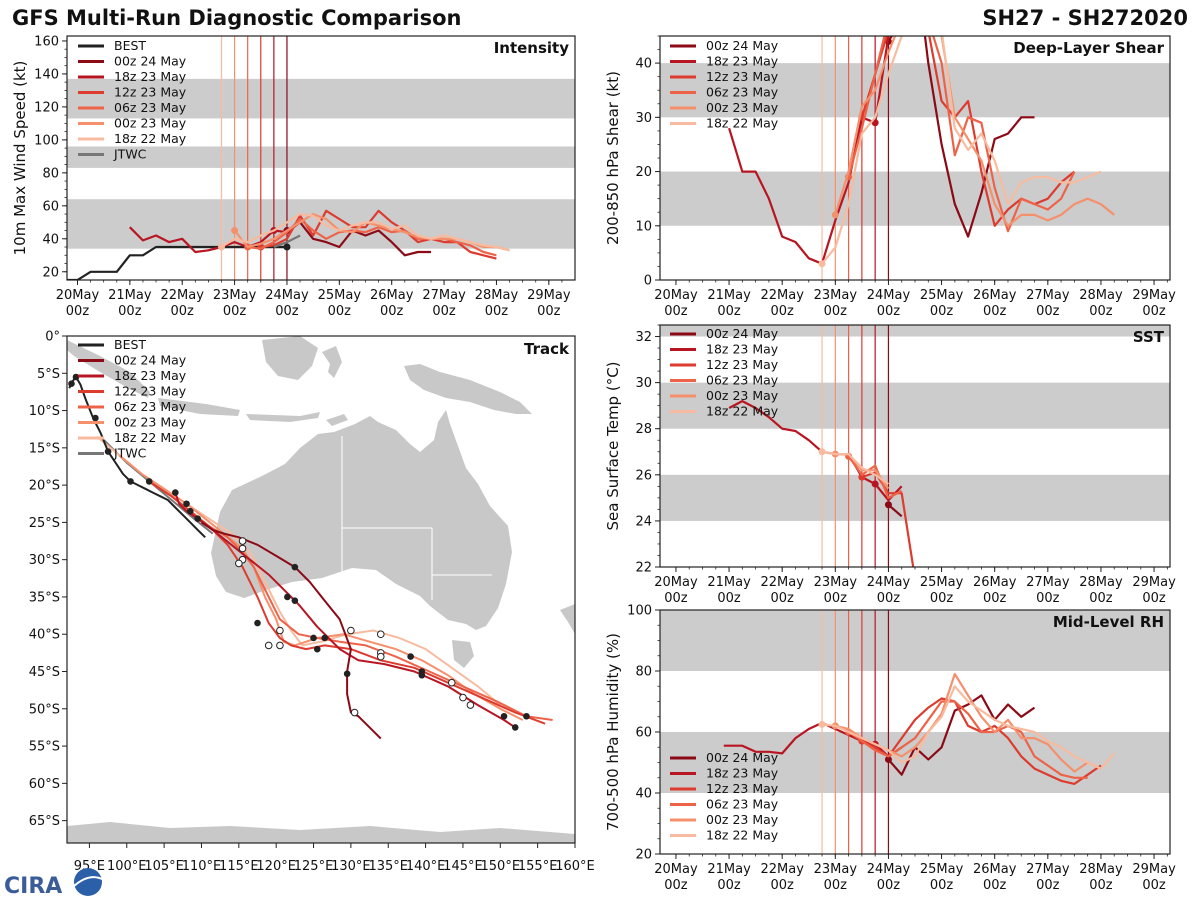 The image size is (1200, 900). Describe the element at coordinates (497, 295) in the screenshot. I see `intensity-xtick-label-day: 28May` at that location.